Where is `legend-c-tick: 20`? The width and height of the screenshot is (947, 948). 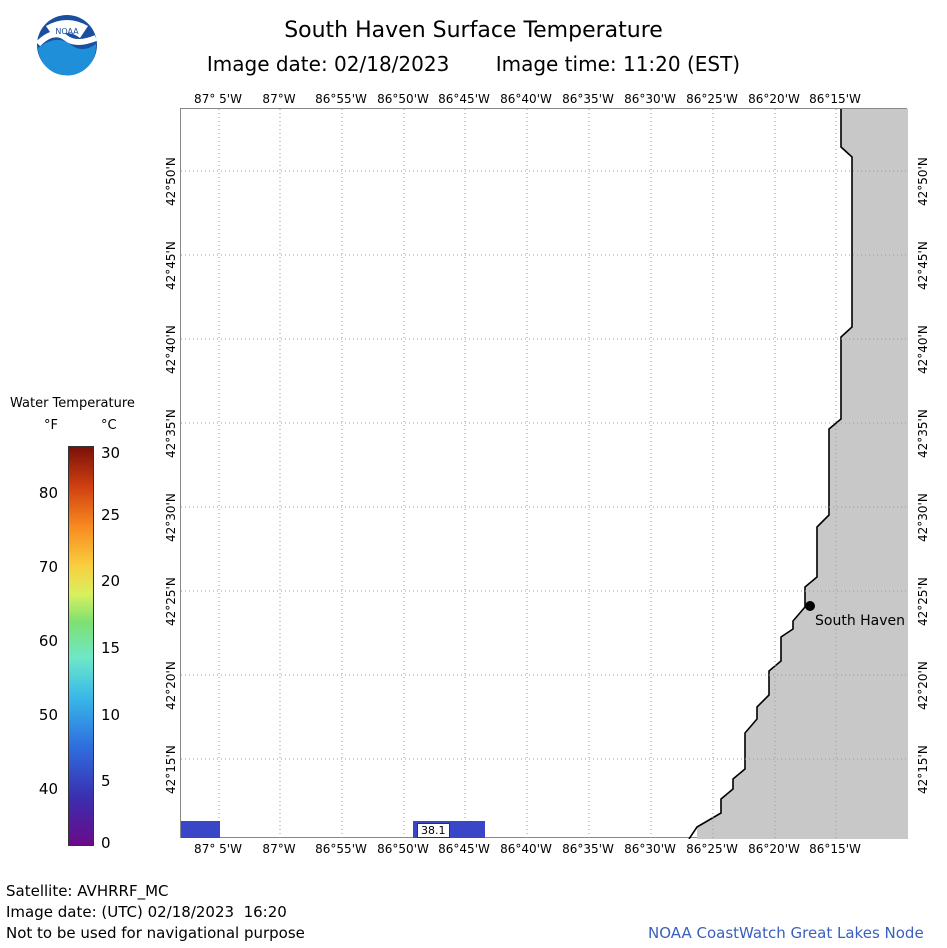 legend-c-tick: 20 is located at coordinates (111, 581).